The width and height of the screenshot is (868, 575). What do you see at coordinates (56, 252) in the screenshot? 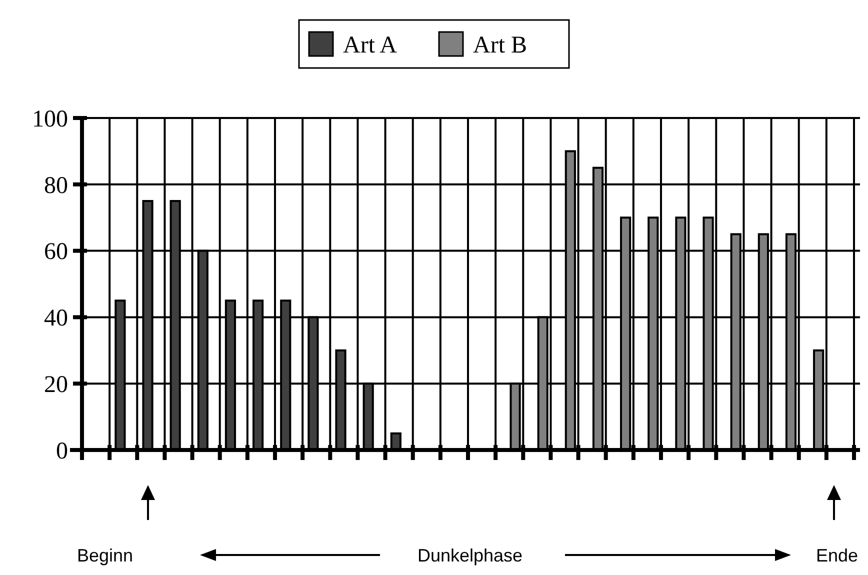
I see `y-tick-label: 60` at bounding box center [56, 252].